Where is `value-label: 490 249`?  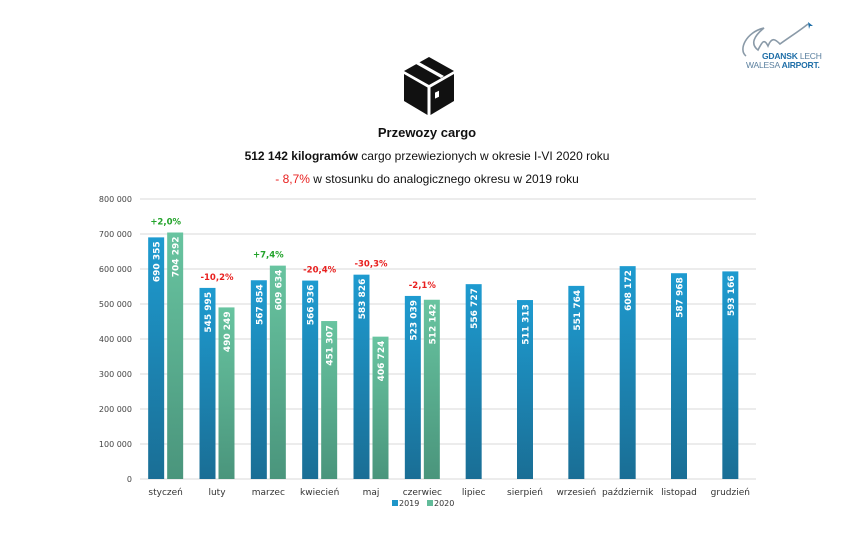
value-label: 490 249 is located at coordinates (228, 331).